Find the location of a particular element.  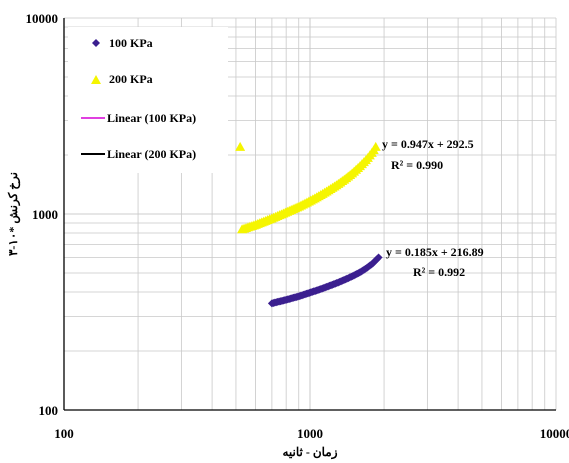

legend-marker-100-kpa is located at coordinates (96, 43).